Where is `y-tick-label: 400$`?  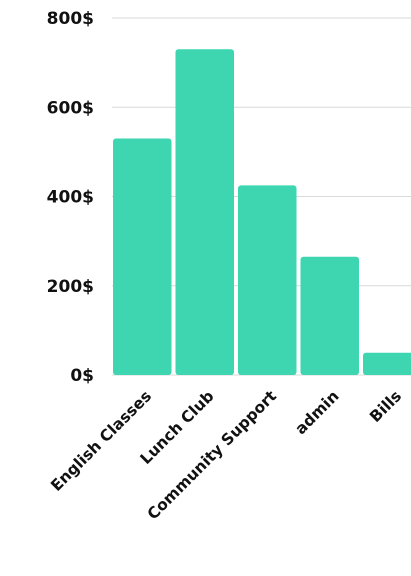 y-tick-label: 400$ is located at coordinates (70, 198).